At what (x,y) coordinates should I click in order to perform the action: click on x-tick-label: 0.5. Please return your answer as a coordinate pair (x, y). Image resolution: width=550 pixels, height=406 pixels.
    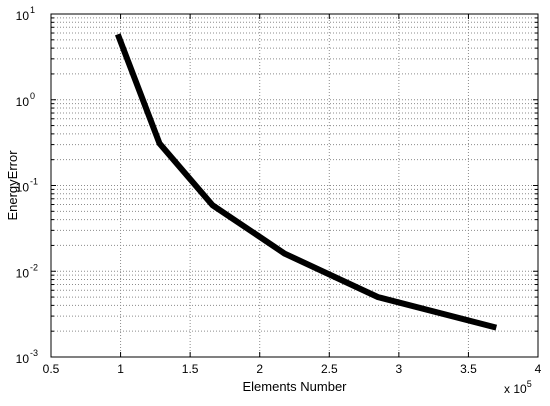
    Looking at the image, I should click on (51, 369).